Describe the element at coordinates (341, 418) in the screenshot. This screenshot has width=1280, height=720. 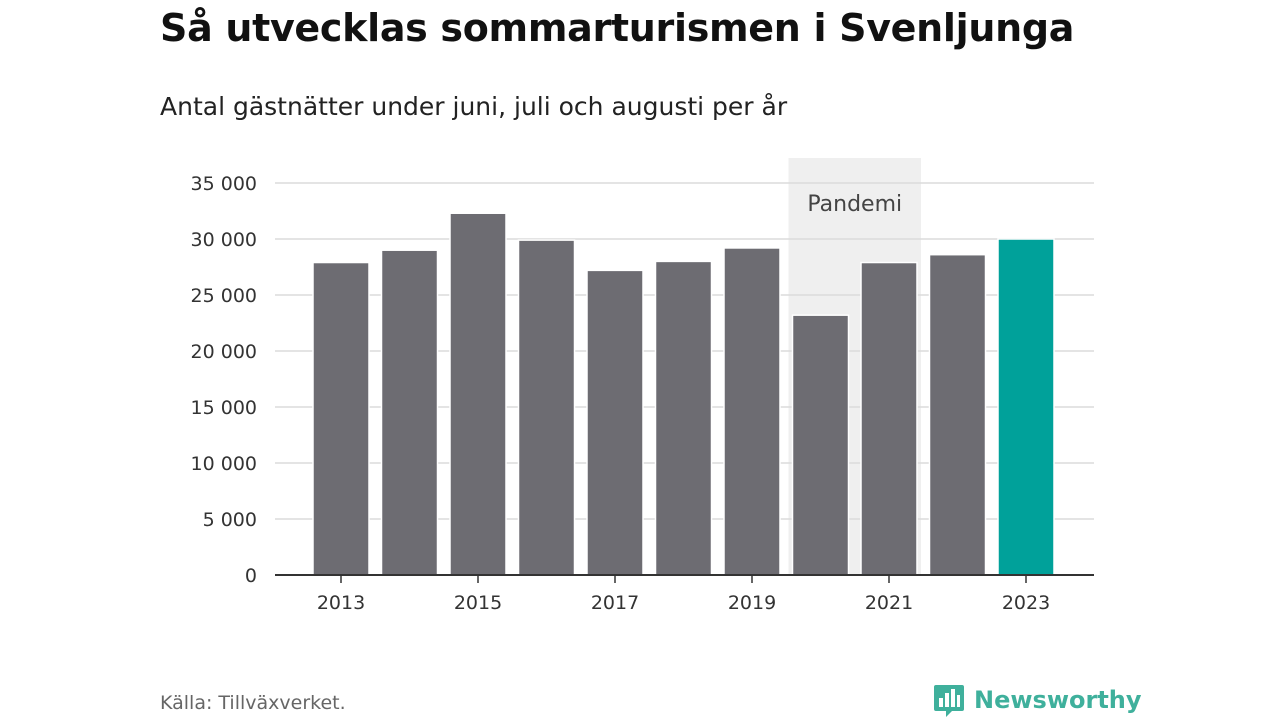
I see `bar-2013` at that location.